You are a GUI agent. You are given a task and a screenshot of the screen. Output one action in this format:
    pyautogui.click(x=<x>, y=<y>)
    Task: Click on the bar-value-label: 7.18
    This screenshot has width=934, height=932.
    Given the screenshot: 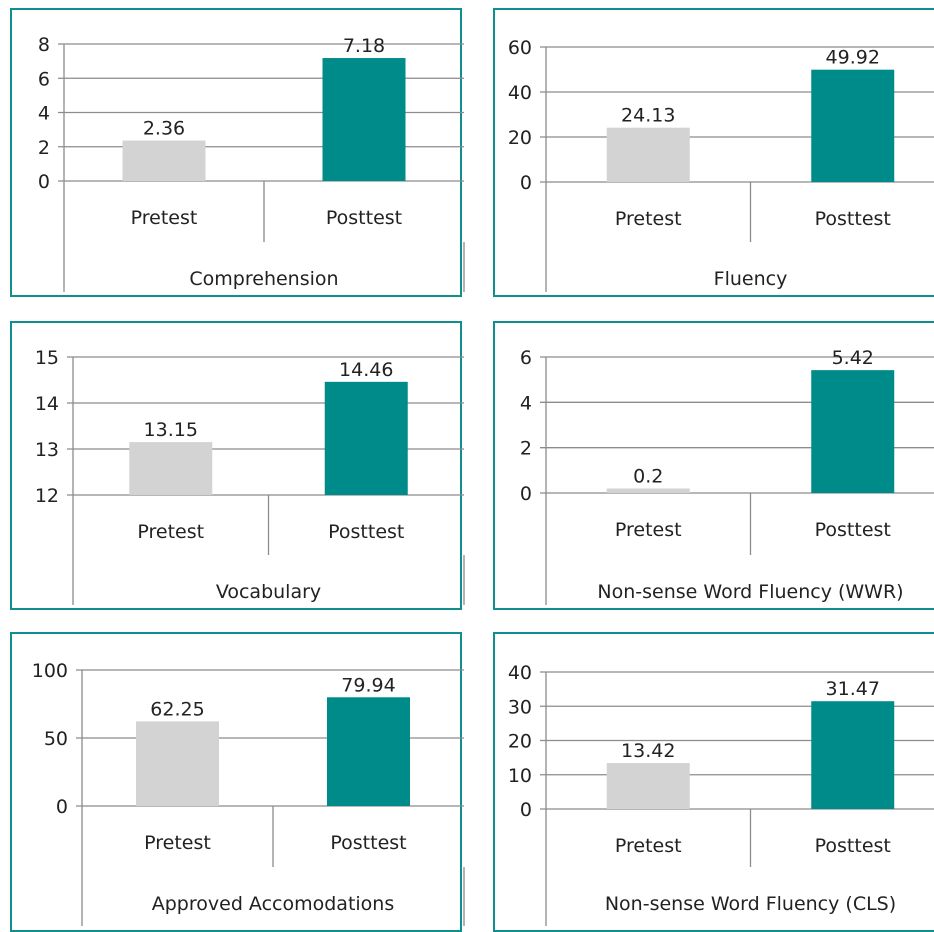 What is the action you would take?
    pyautogui.click(x=364, y=46)
    